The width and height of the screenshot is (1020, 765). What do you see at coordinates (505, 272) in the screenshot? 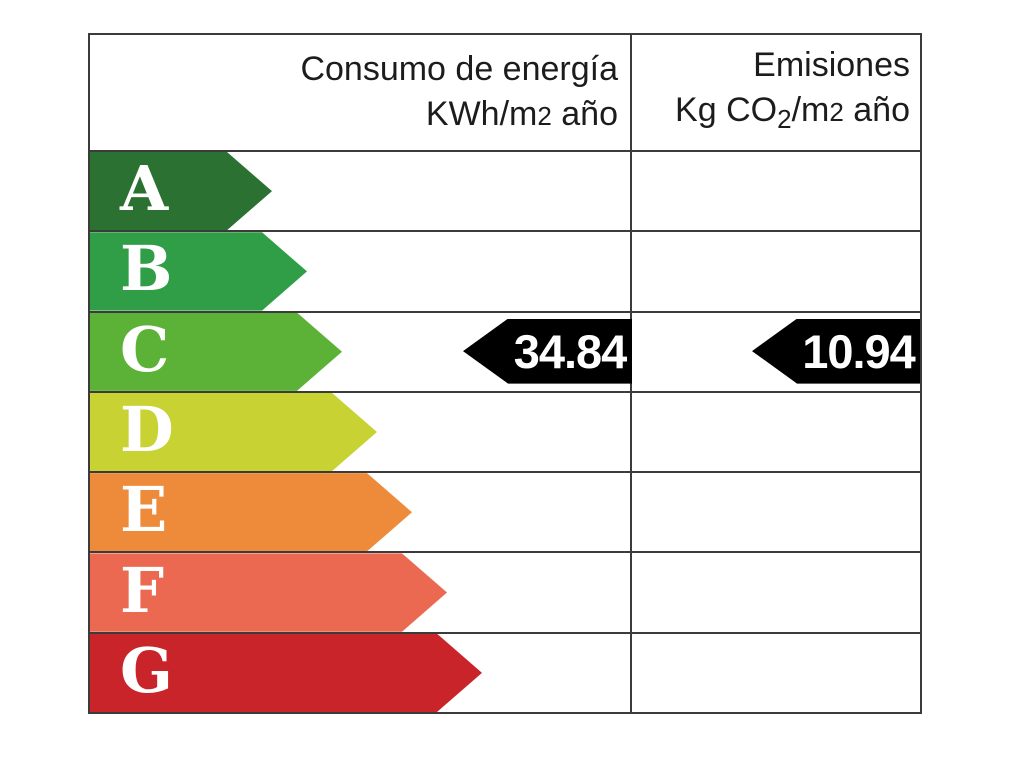
I see `rating-row-B: B` at bounding box center [505, 272].